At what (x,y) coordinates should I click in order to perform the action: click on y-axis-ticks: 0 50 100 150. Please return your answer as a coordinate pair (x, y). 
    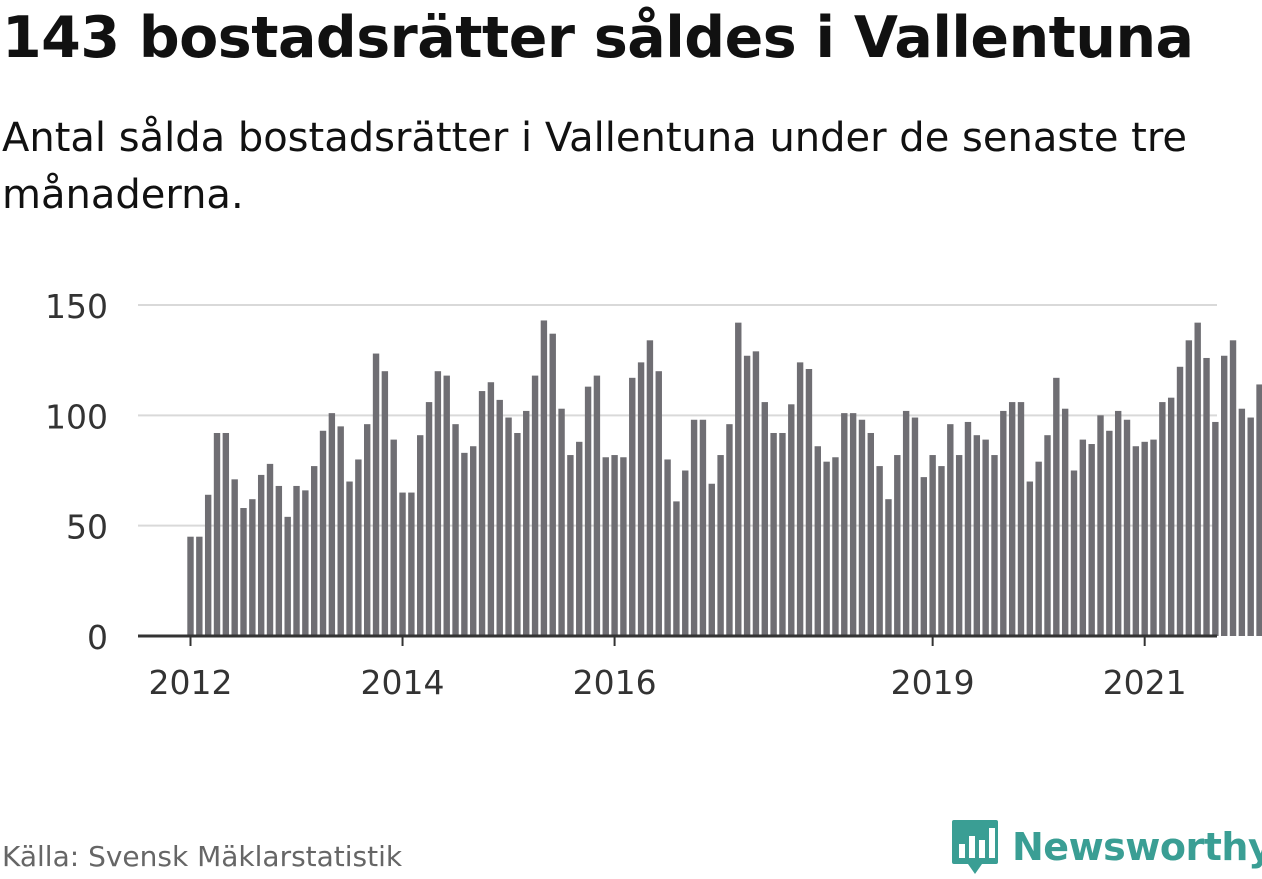
    Looking at the image, I should click on (76, 472).